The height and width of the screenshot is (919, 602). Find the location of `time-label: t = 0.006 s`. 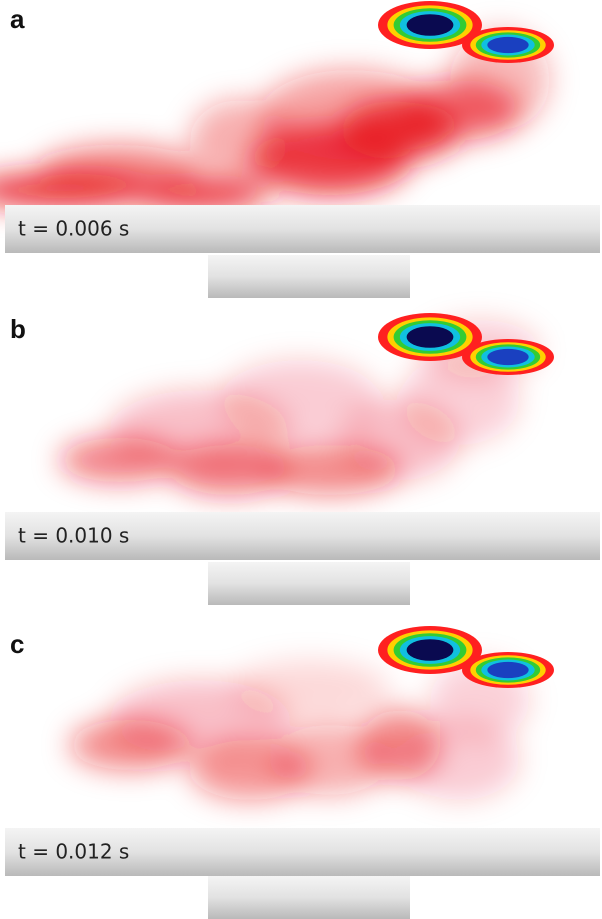

time-label: t = 0.006 s is located at coordinates (73, 229).